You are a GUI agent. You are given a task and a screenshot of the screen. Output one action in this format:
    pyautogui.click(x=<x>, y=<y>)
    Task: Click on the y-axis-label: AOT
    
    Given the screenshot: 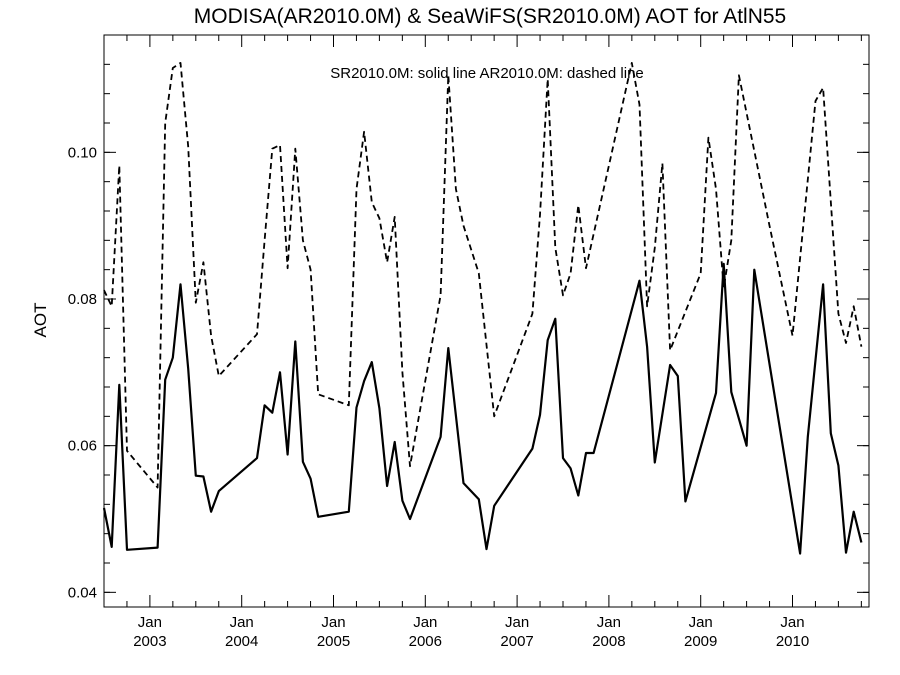 What is the action you would take?
    pyautogui.click(x=40, y=320)
    